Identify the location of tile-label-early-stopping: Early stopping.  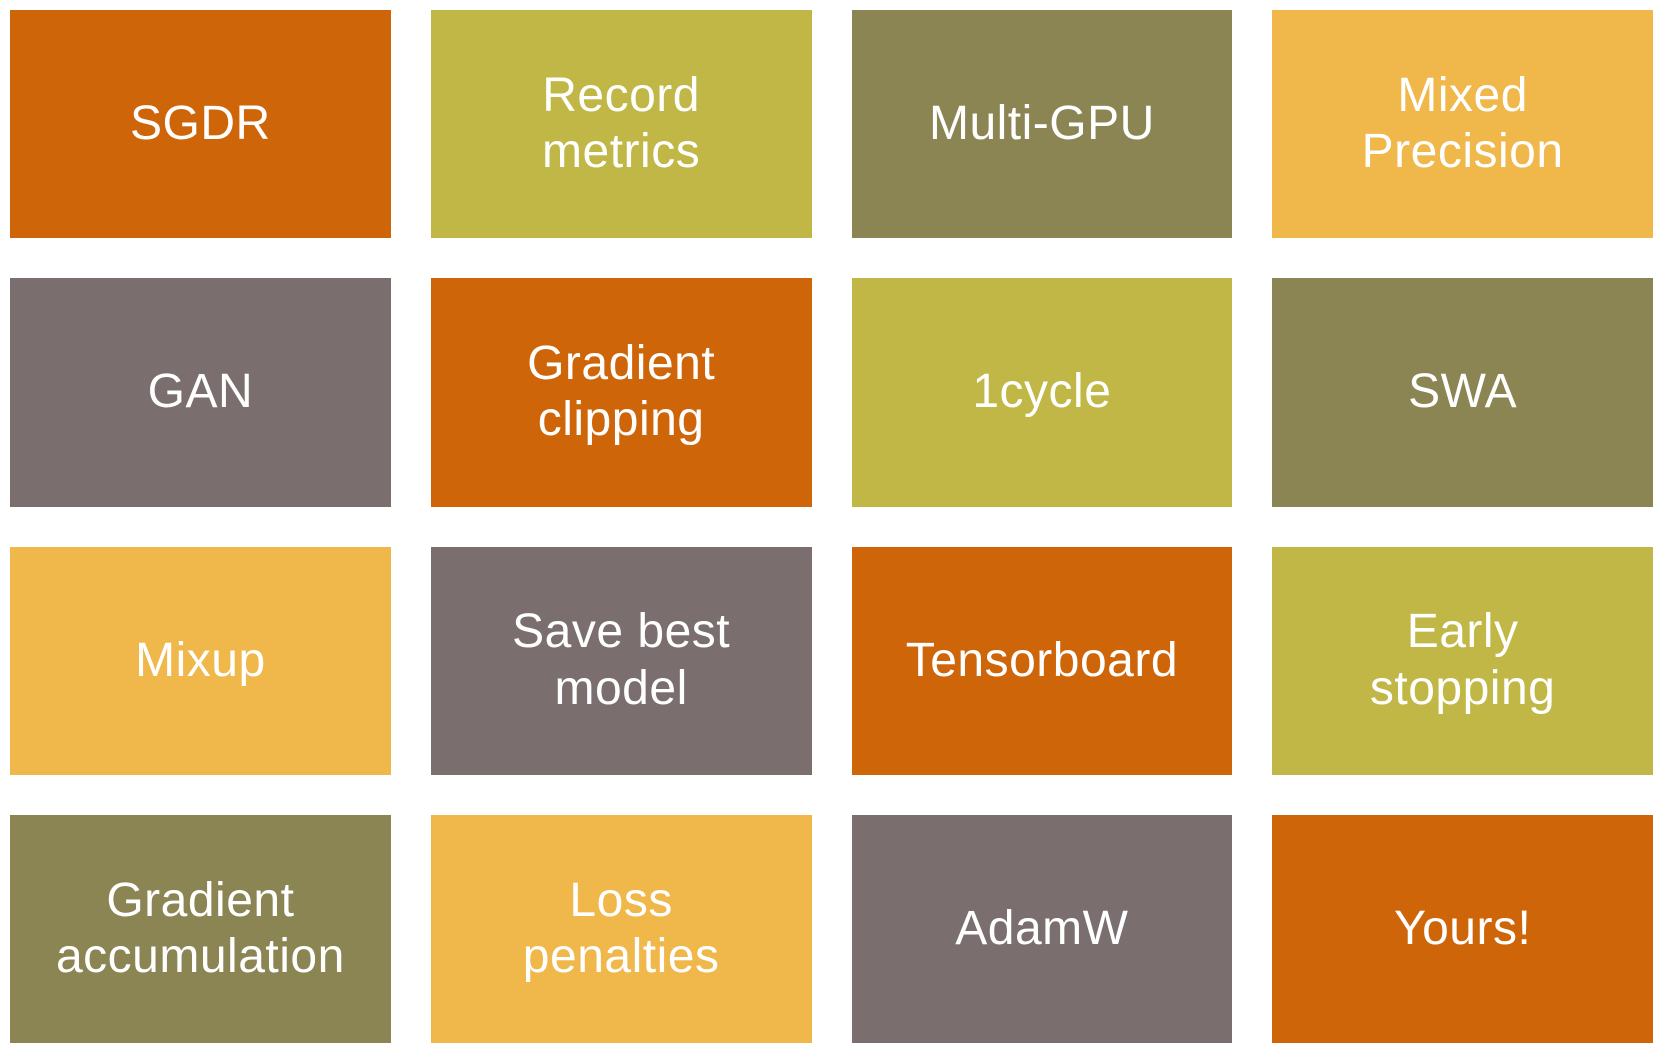
(1462, 660).